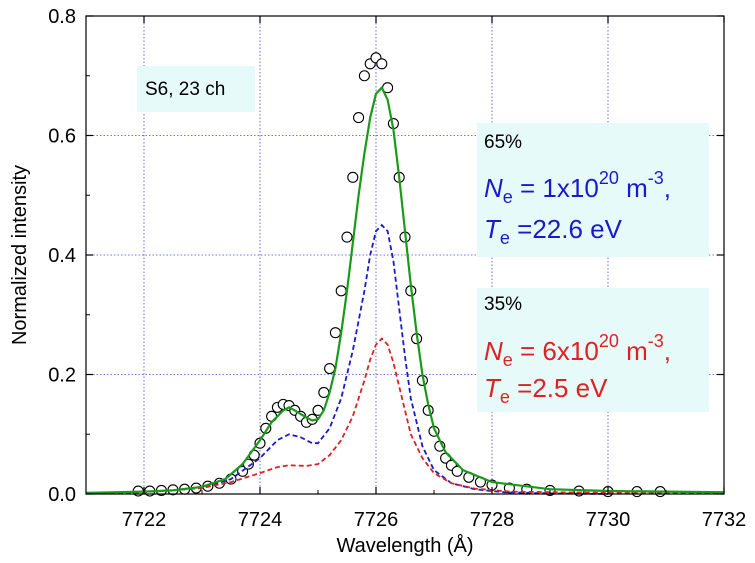 The width and height of the screenshot is (755, 563). What do you see at coordinates (185, 89) in the screenshot?
I see `dataset-label: S6, 23 ch` at bounding box center [185, 89].